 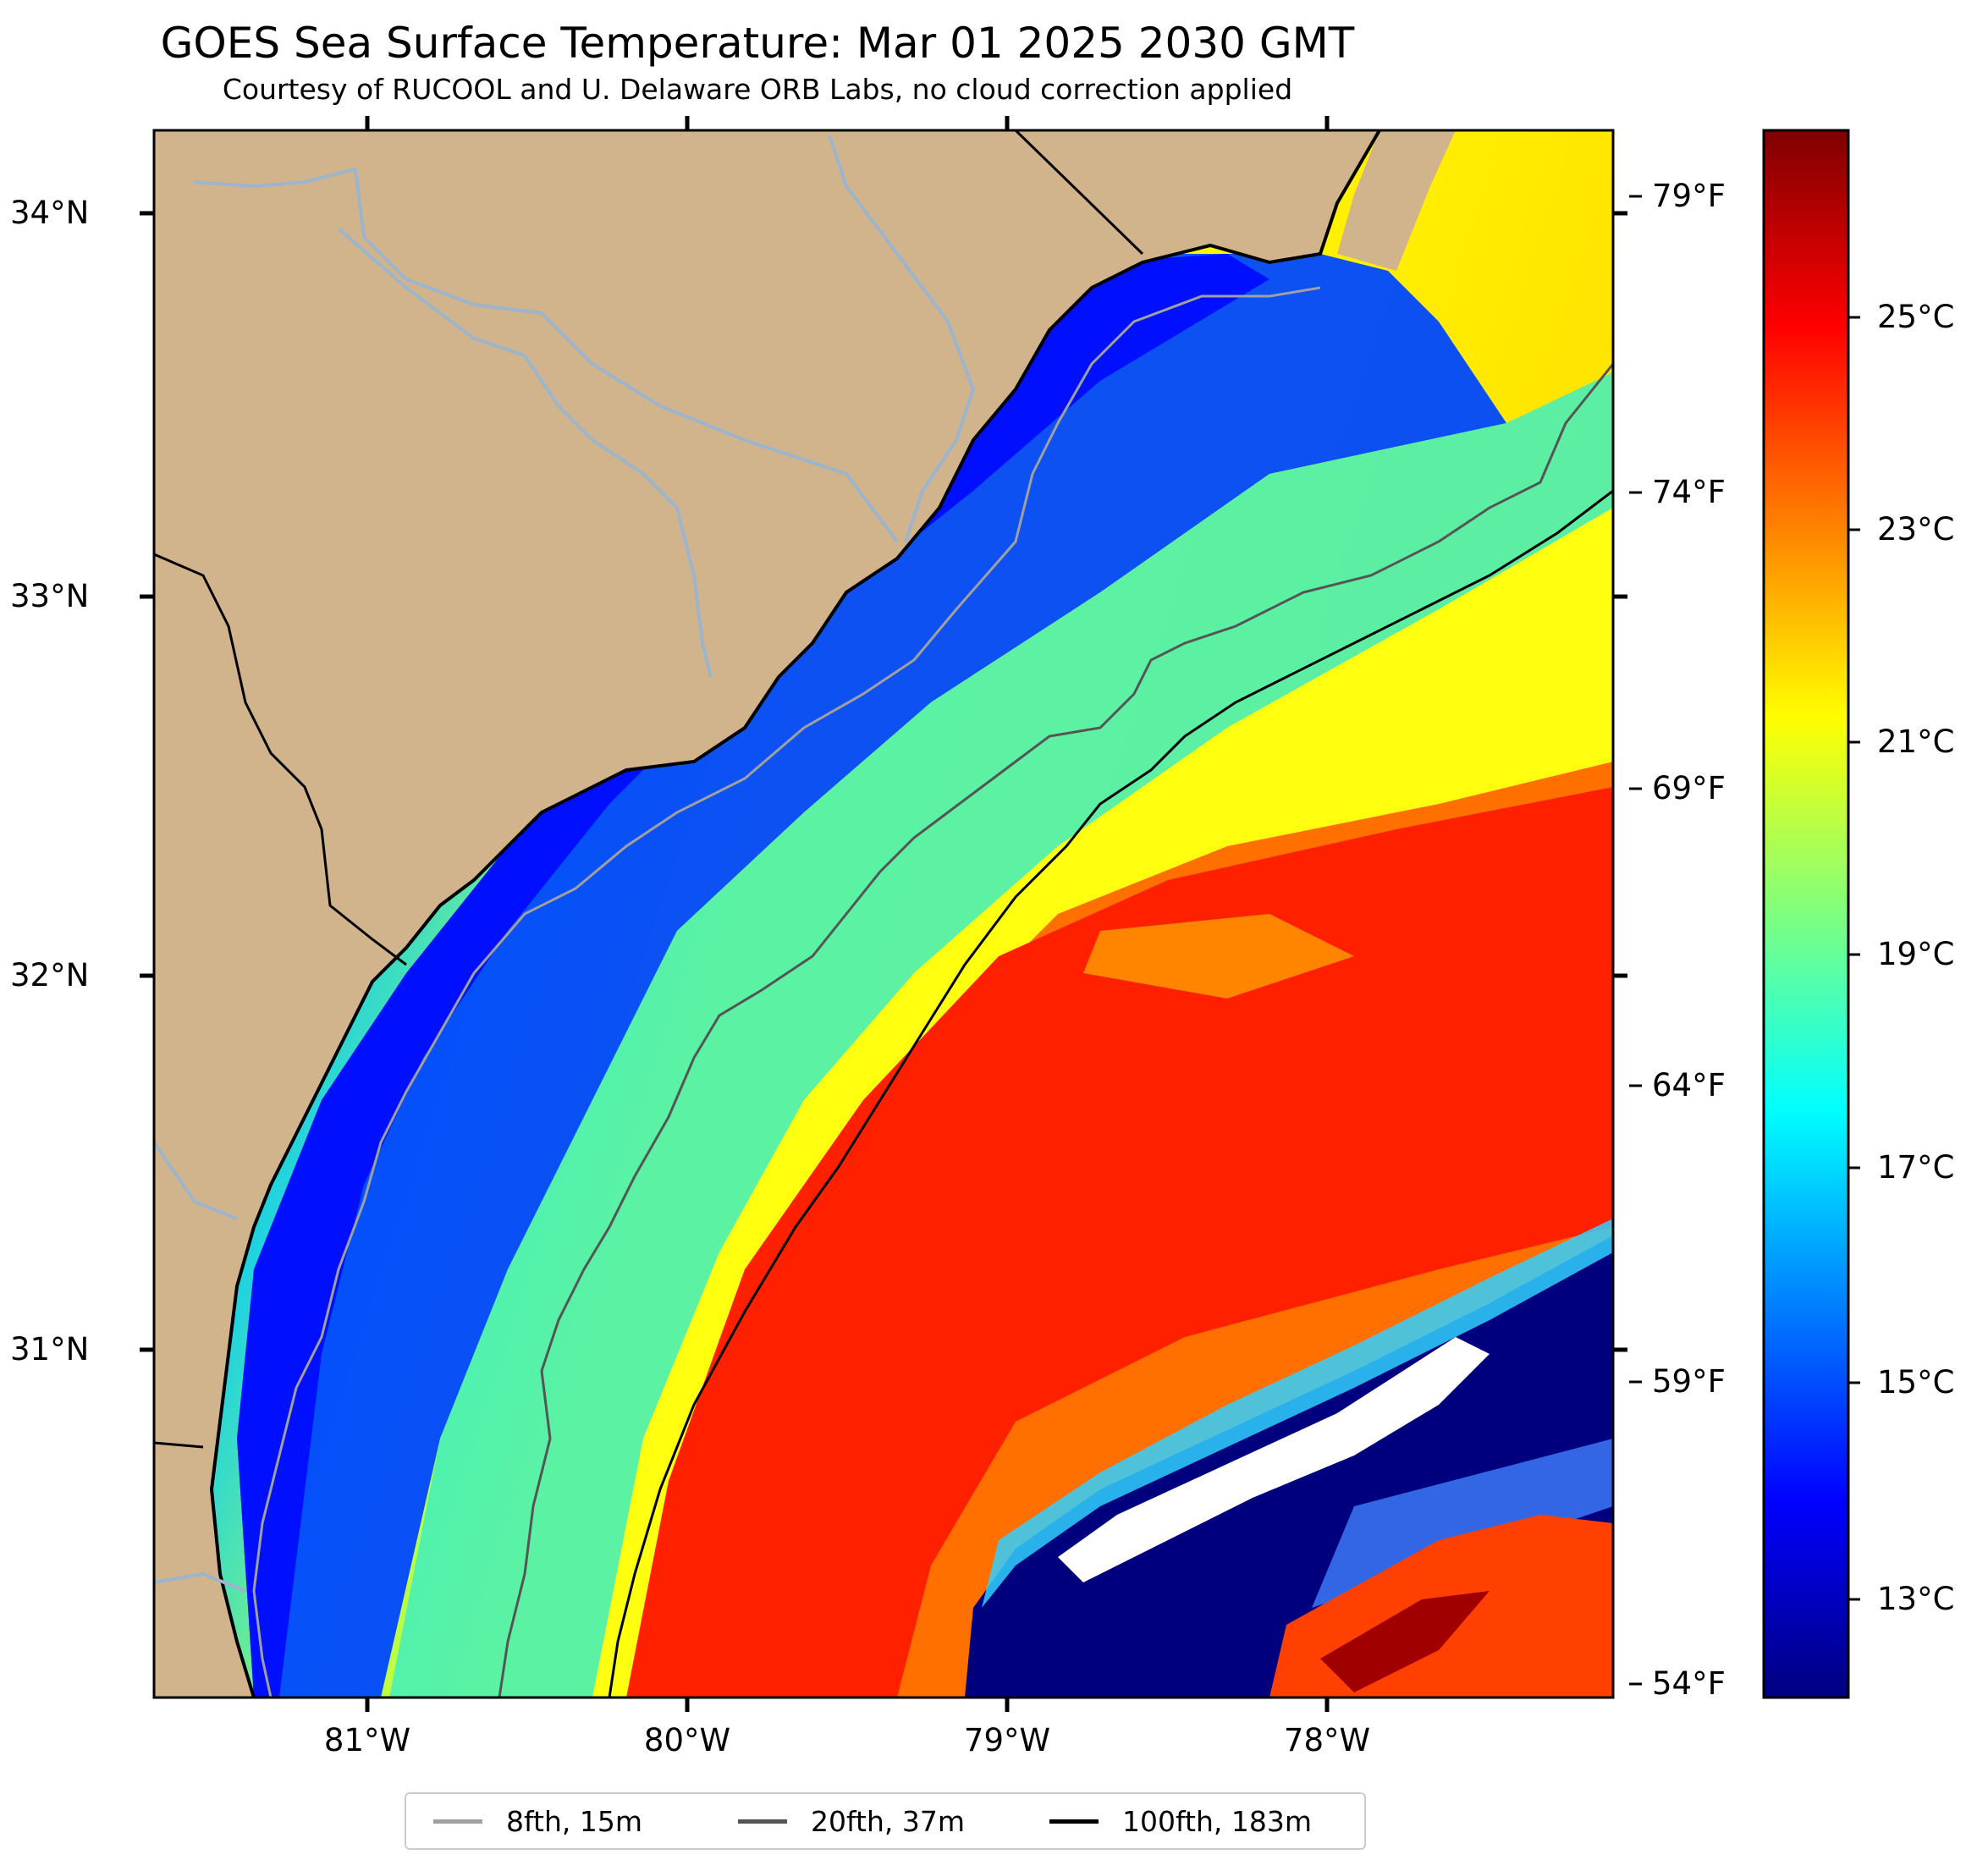 What do you see at coordinates (1689, 1382) in the screenshot?
I see `fahrenheit-label-59f: 59°F` at bounding box center [1689, 1382].